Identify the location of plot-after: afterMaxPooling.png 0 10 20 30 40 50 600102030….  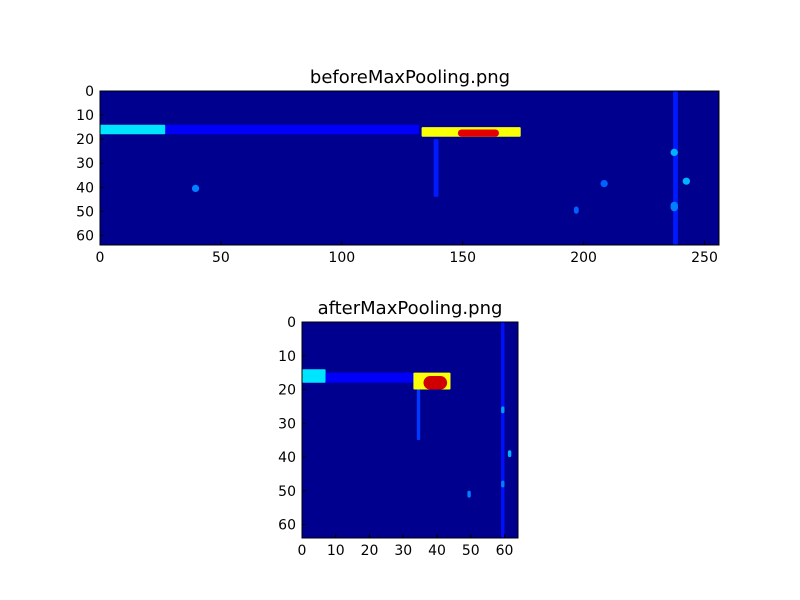
(398, 428).